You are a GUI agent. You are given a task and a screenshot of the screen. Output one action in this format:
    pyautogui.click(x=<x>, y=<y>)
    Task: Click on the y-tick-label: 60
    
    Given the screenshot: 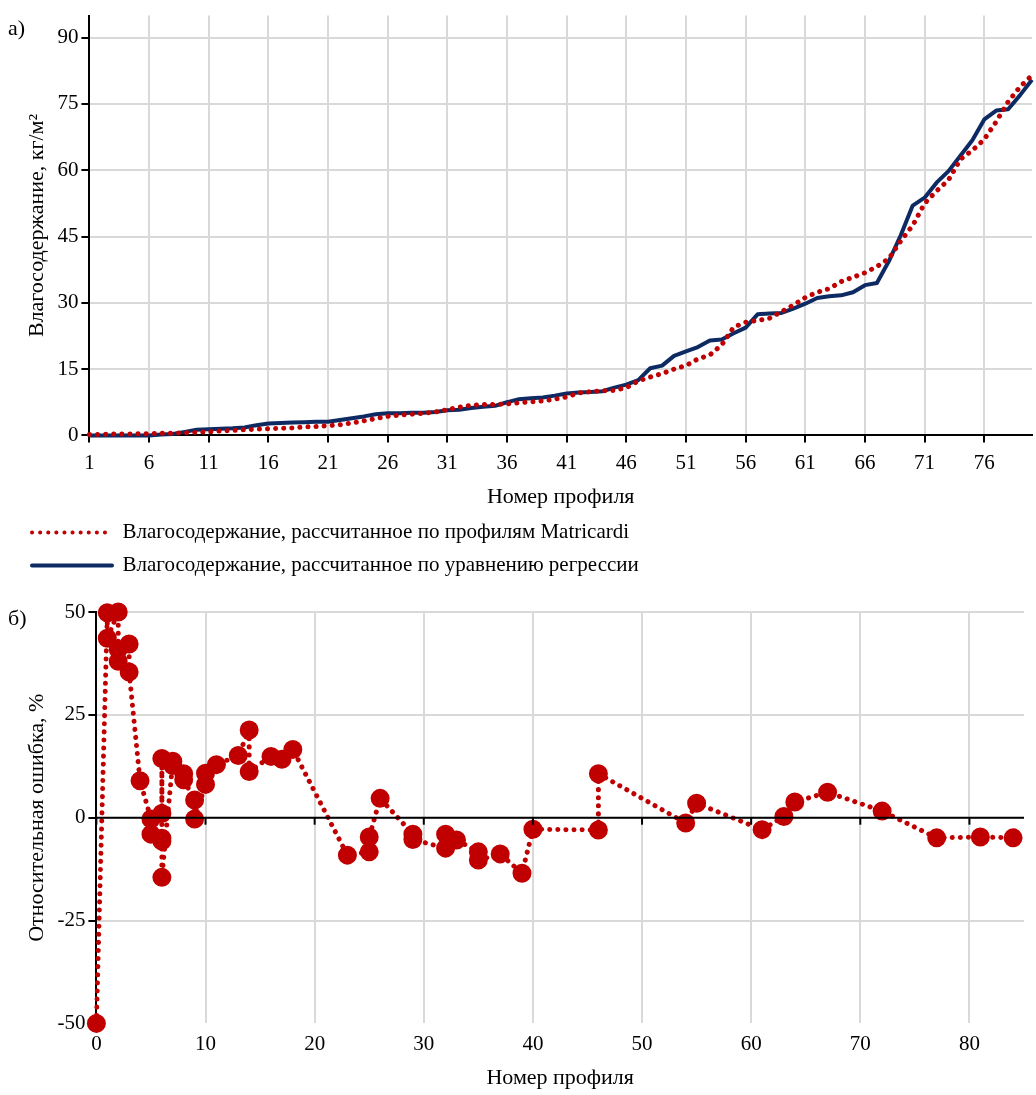 What is the action you would take?
    pyautogui.click(x=68, y=168)
    